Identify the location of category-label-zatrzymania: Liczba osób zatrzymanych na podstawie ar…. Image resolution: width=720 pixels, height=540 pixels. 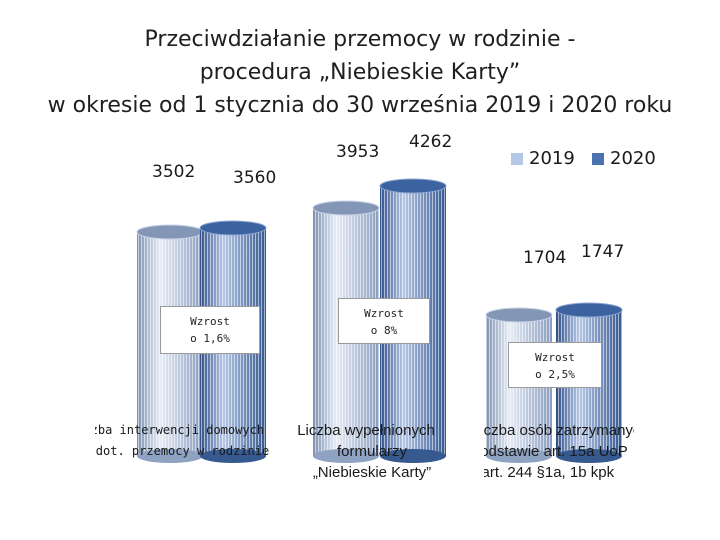
(559, 453).